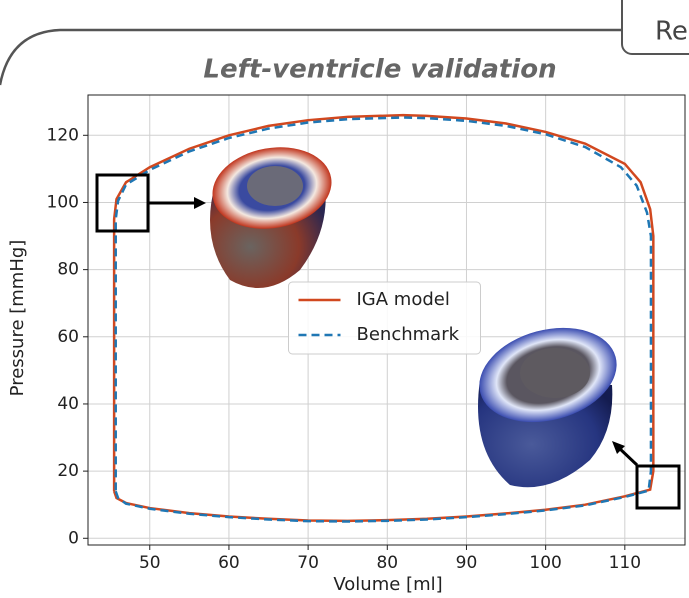 The width and height of the screenshot is (689, 598). Describe the element at coordinates (68, 404) in the screenshot. I see `y-tick-label: 40` at that location.